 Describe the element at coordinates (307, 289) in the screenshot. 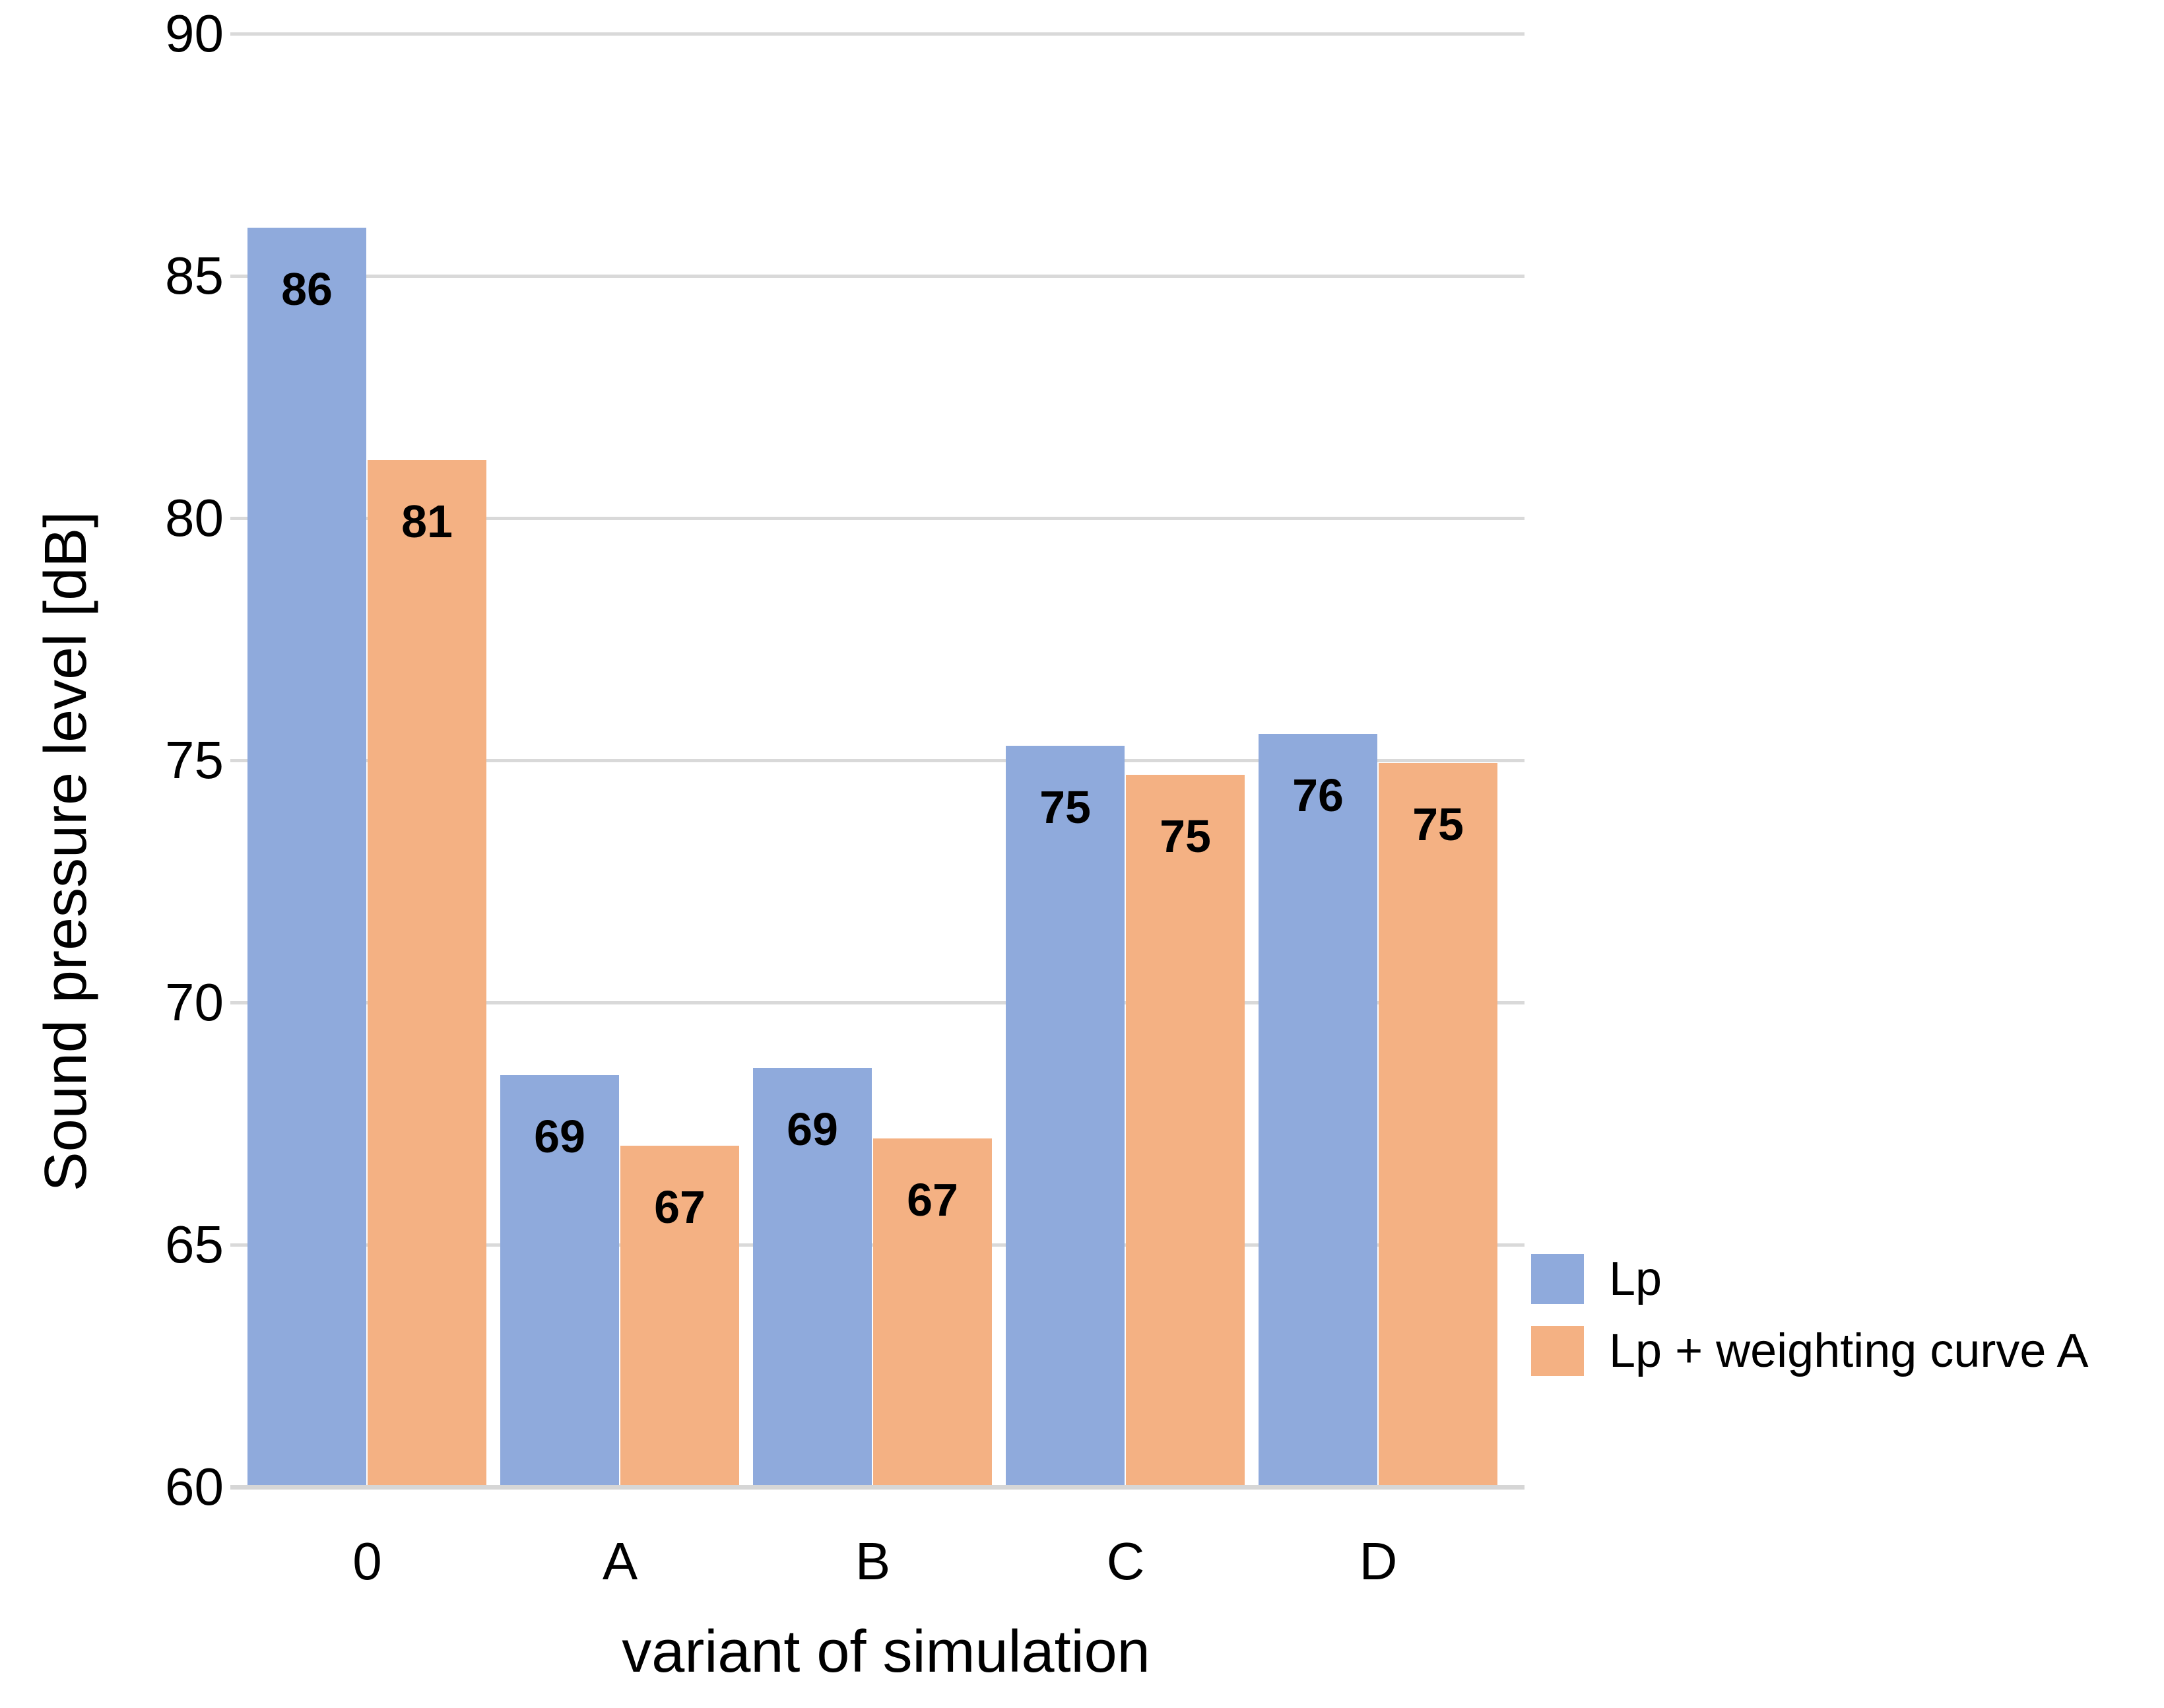

I see `bar-data-label: 86` at that location.